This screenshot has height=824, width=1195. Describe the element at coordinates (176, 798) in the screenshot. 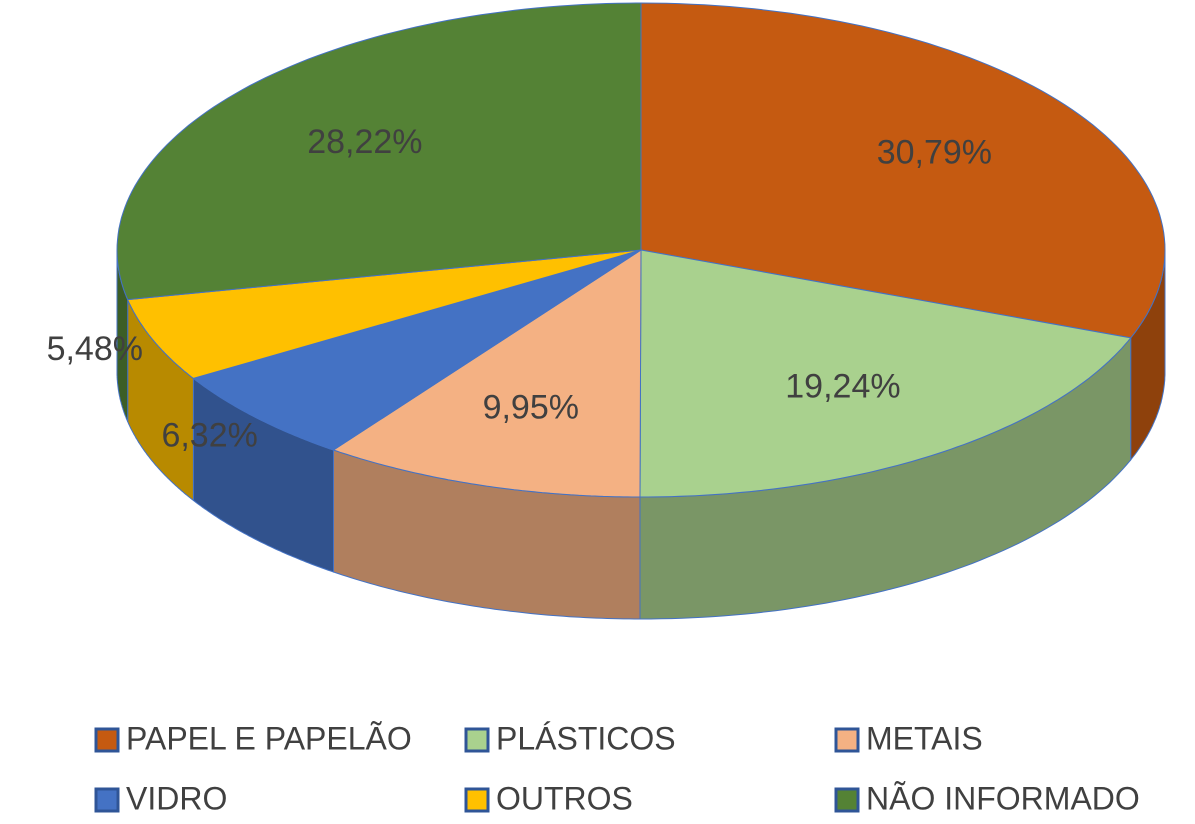

I see `legend-label: VIDRO` at that location.